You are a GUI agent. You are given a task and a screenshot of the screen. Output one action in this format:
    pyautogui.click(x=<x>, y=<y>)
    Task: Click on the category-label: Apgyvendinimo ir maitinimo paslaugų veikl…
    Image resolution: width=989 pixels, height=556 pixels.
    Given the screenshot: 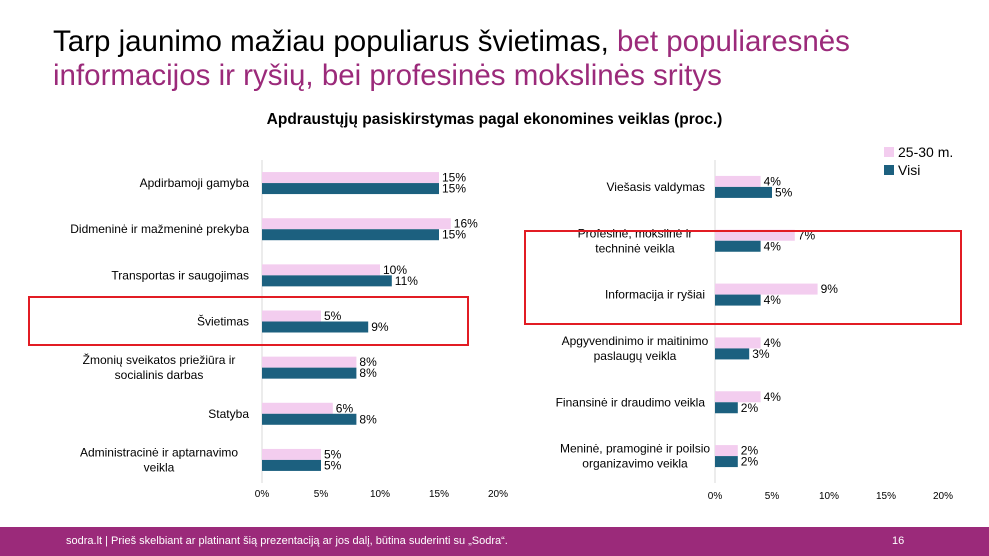 What is the action you would take?
    pyautogui.click(x=635, y=348)
    